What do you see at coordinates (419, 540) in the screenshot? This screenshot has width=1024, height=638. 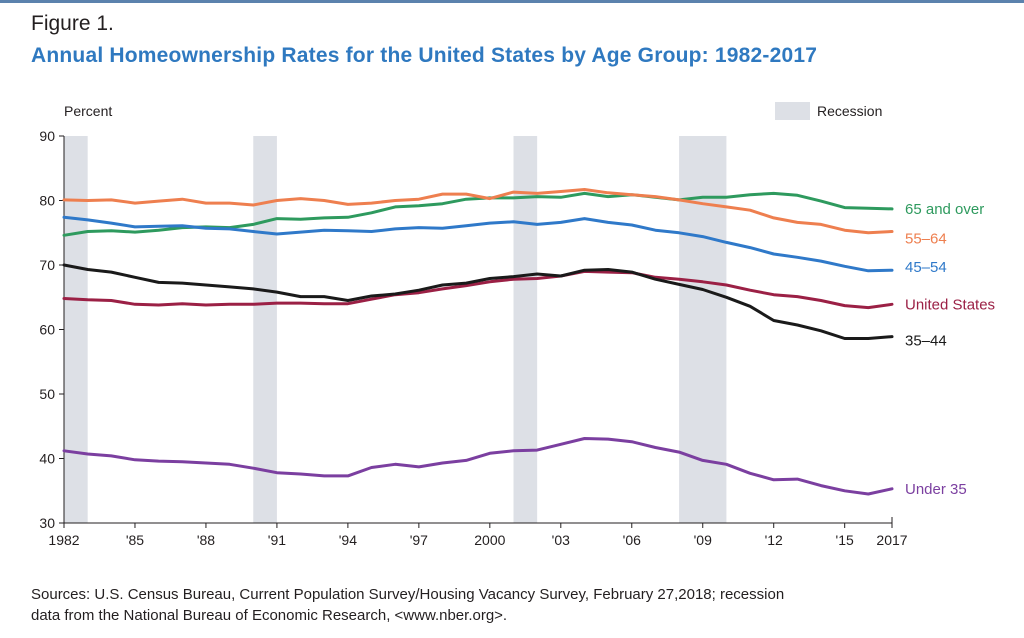 I see `x-tick-label-1997: '97` at bounding box center [419, 540].